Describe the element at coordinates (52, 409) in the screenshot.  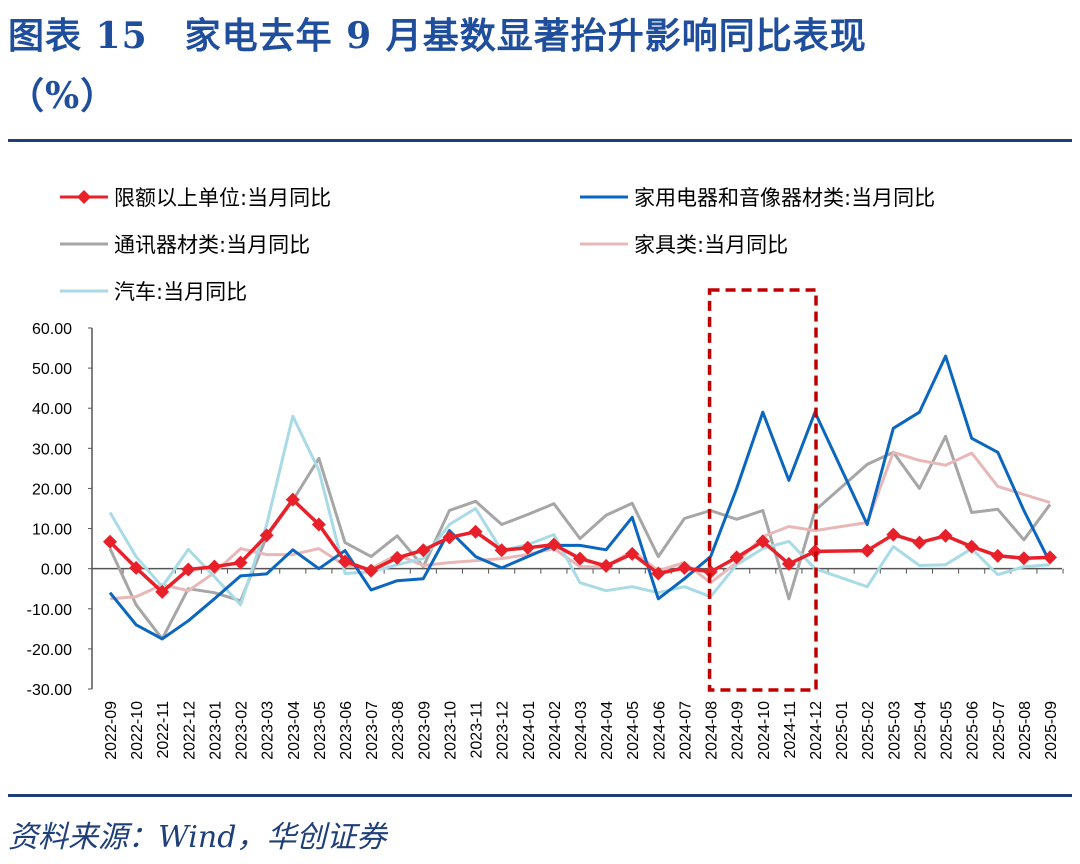
I see `y-tick-label: 40.00` at that location.